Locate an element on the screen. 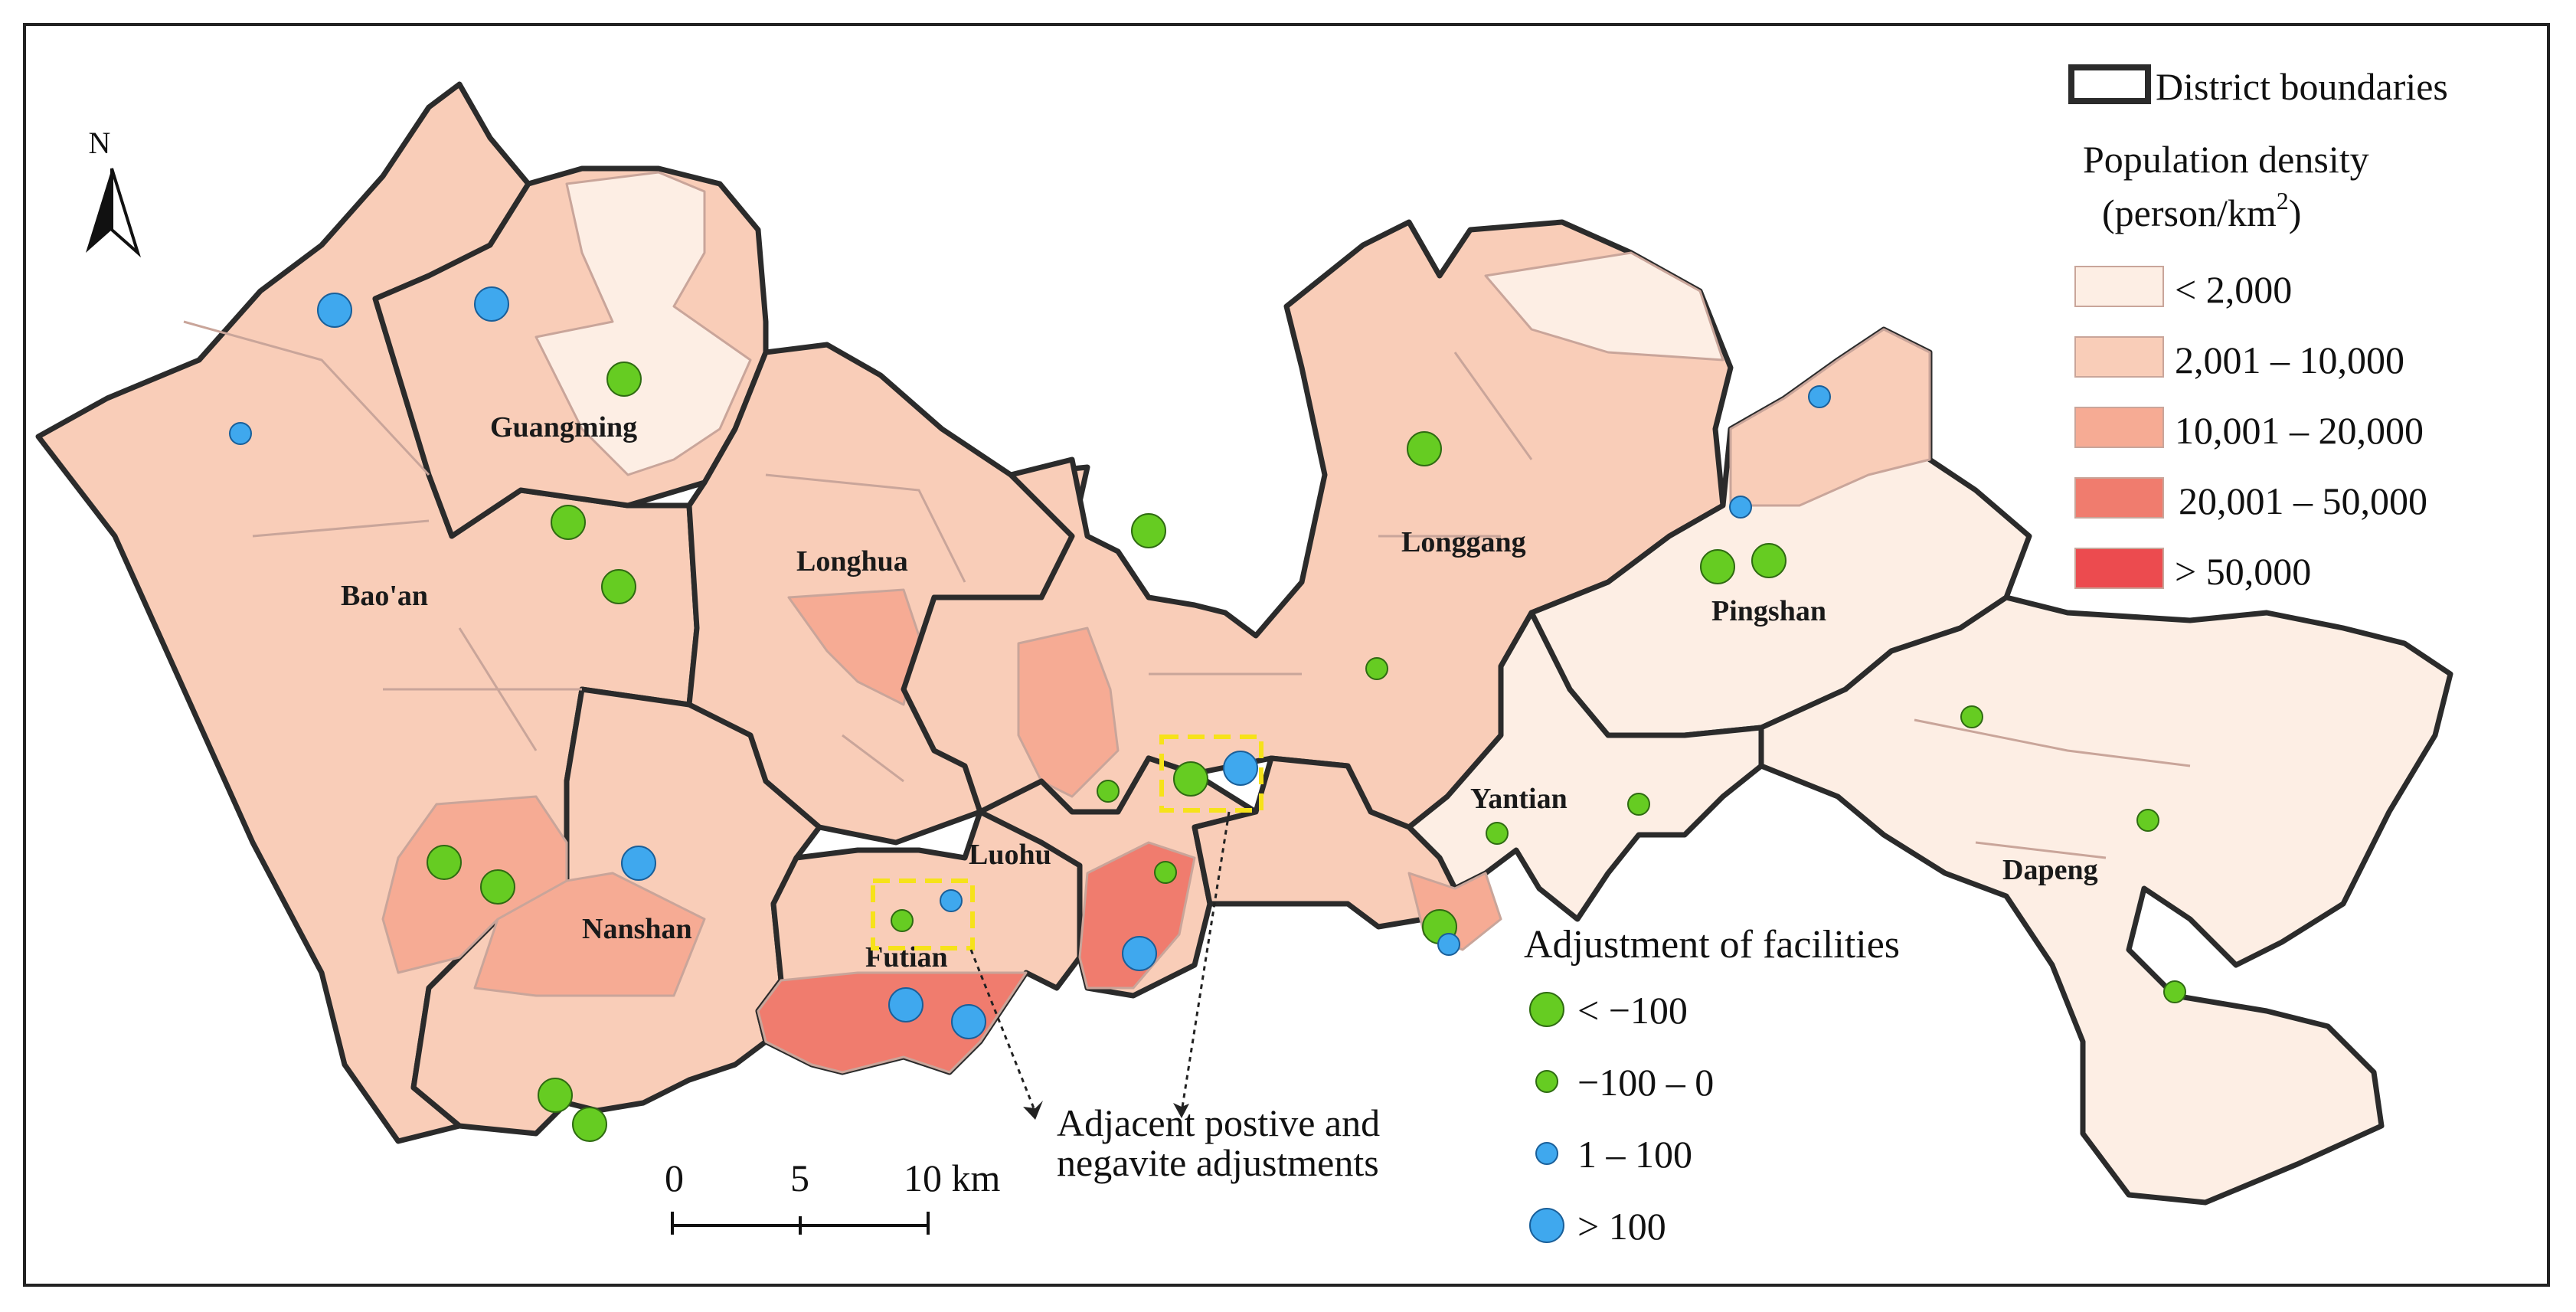  north-arrow: N is located at coordinates (114, 192).